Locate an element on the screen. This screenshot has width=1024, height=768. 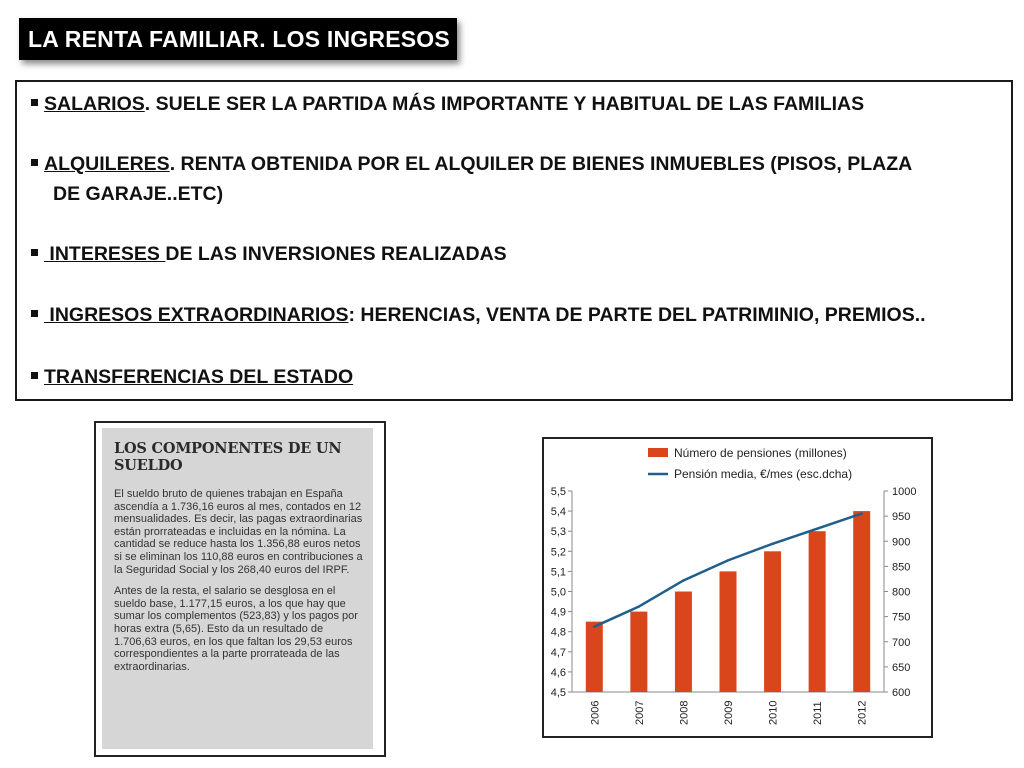
bar-2007 is located at coordinates (639, 651).